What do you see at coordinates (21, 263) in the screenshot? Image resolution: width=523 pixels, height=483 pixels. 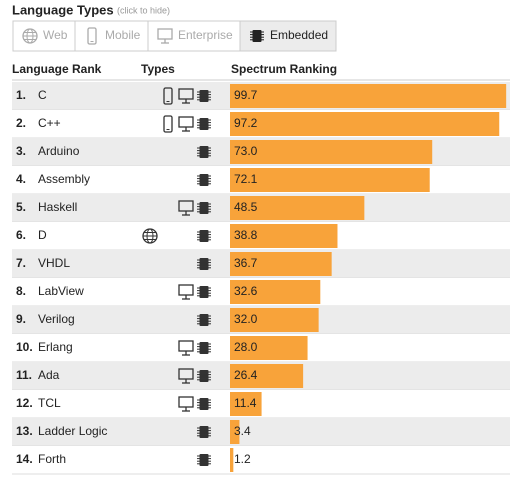 I see `rank: 7.` at bounding box center [21, 263].